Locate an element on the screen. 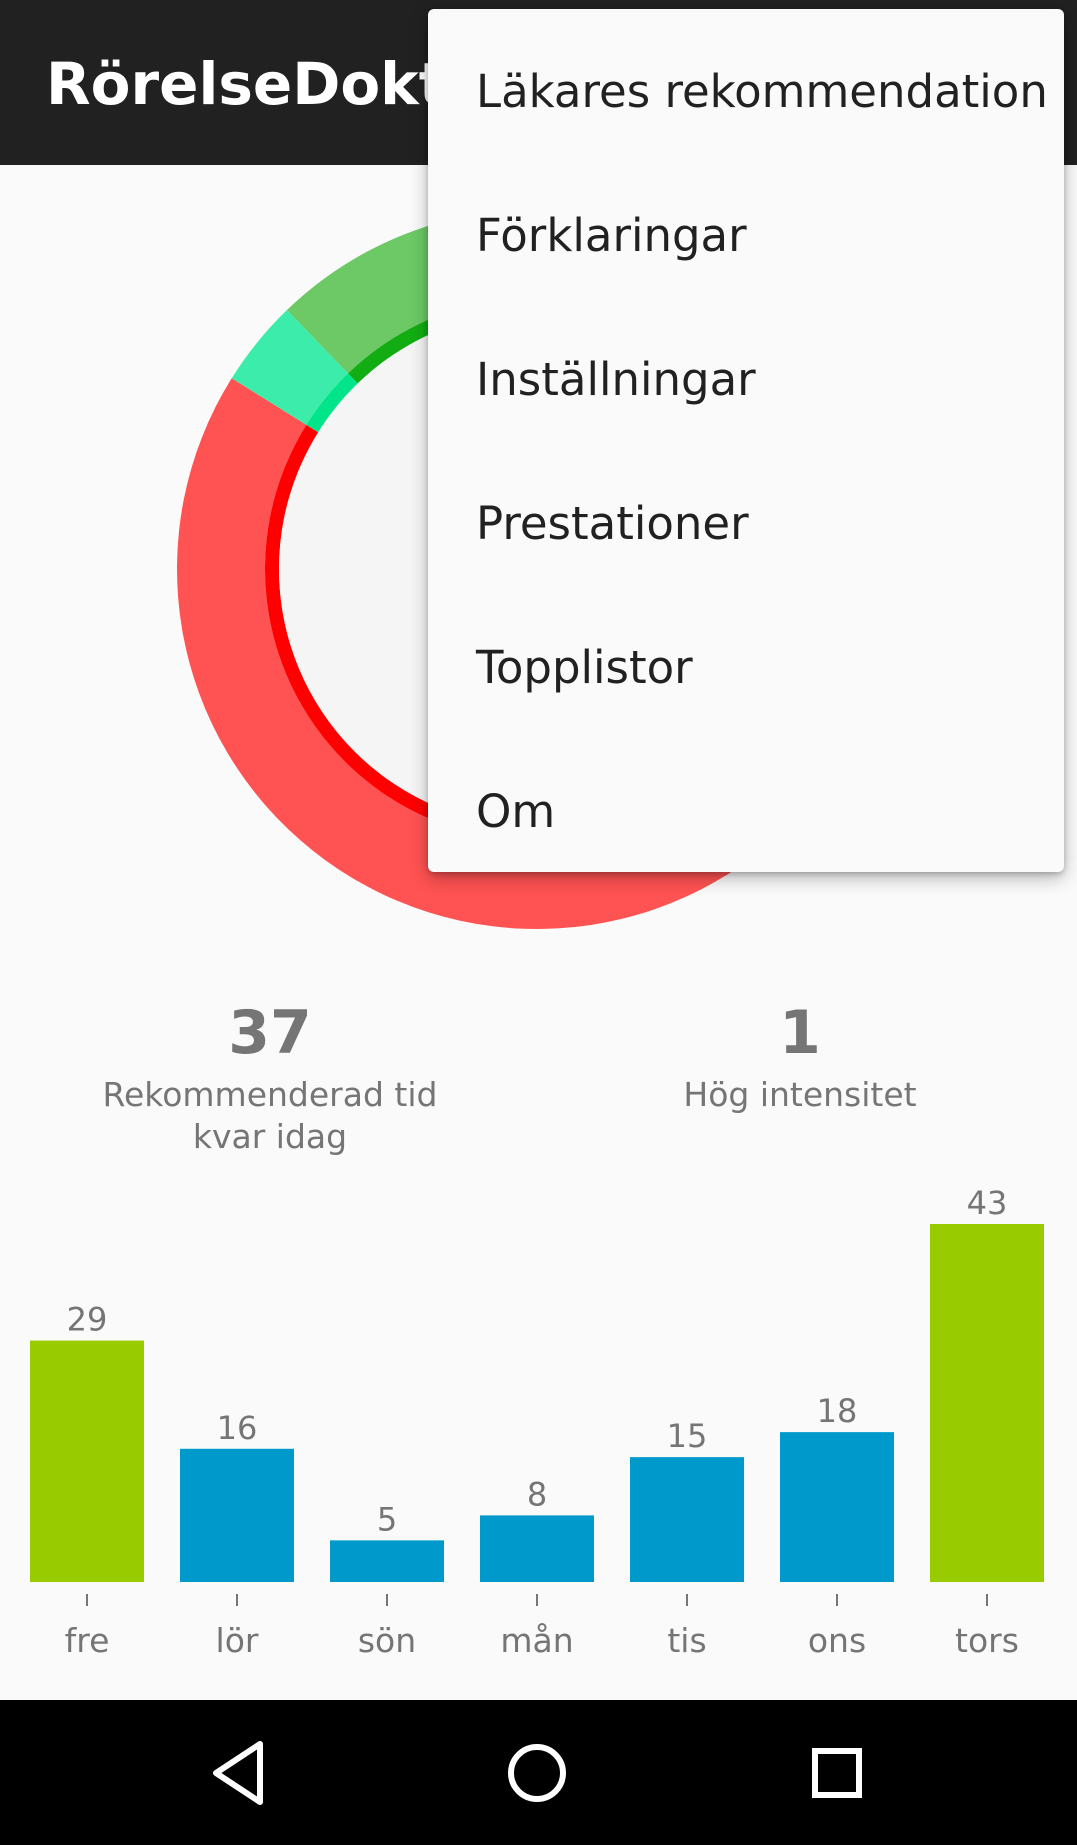 The image size is (1077, 1845). x-axis-label: lör is located at coordinates (237, 1640).